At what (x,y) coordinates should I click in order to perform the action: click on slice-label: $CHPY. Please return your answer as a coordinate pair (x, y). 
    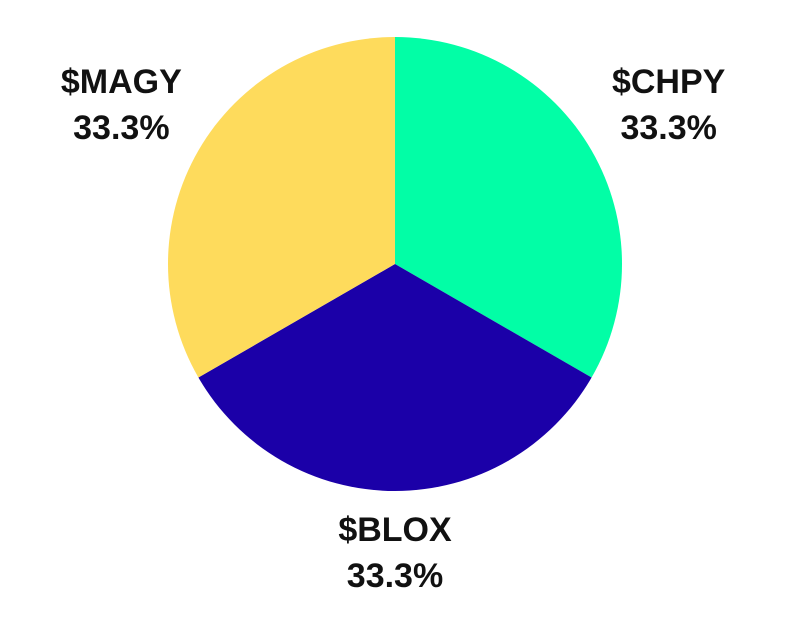
    Looking at the image, I should click on (669, 82).